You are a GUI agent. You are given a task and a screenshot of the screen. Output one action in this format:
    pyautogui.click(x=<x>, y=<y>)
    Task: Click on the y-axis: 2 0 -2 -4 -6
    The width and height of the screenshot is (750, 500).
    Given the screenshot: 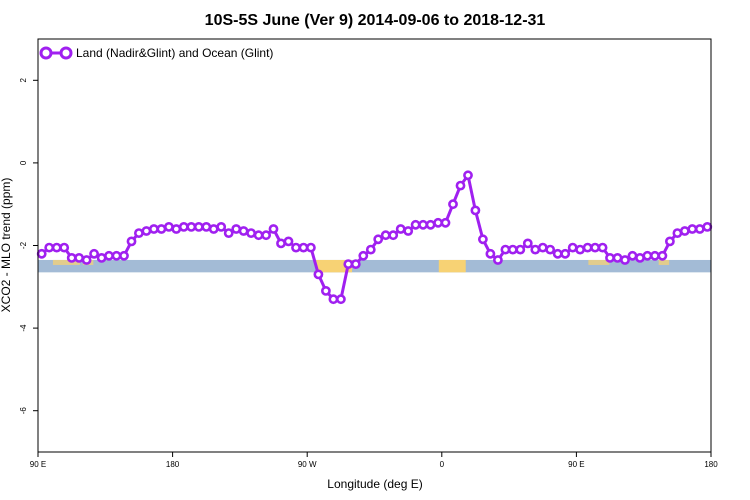 What is the action you would take?
    pyautogui.click(x=28, y=246)
    